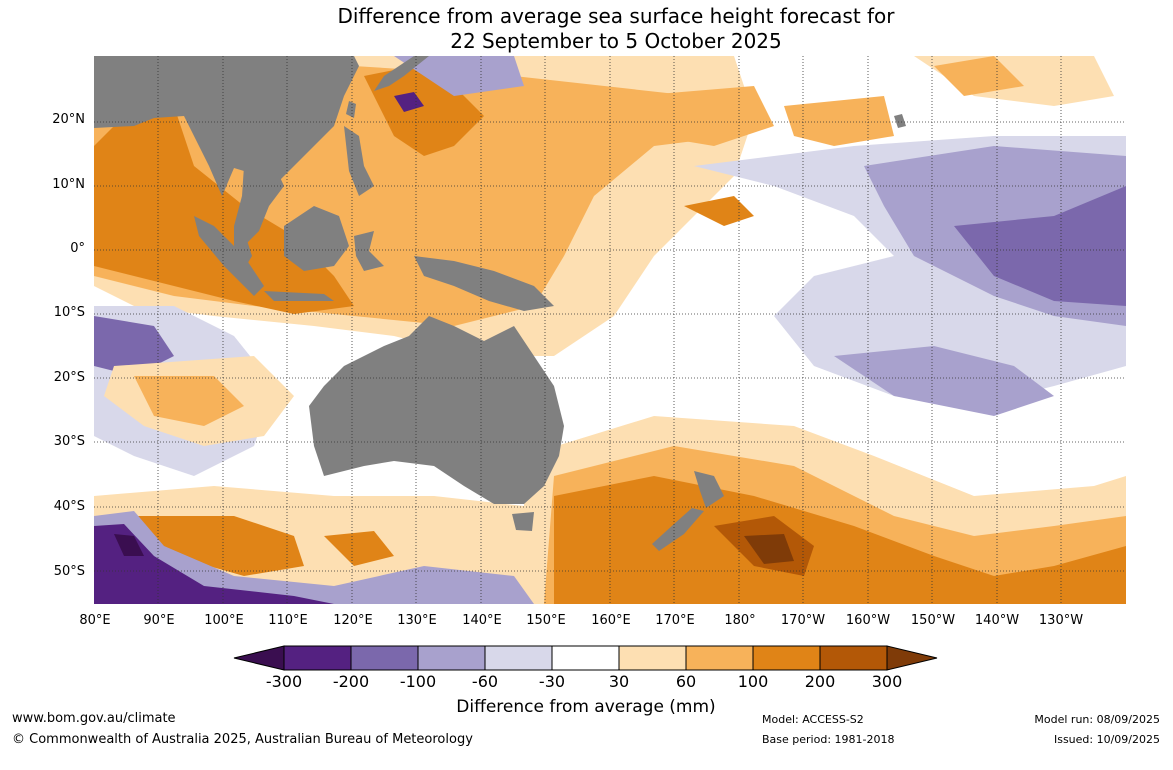  Describe the element at coordinates (828, 739) in the screenshot. I see `base-period: Base period: 1981-2018` at that location.